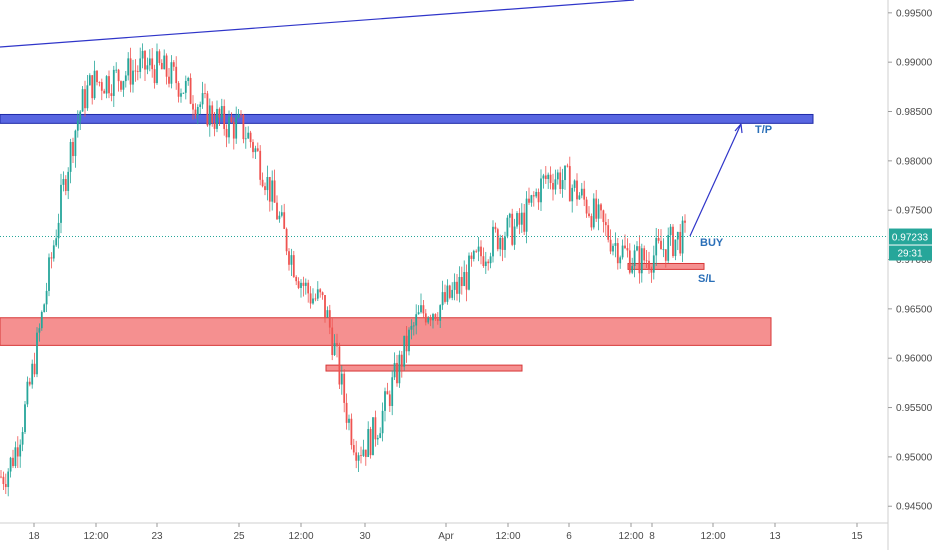  I want to click on x-tick-label: 12:00, so click(712, 536).